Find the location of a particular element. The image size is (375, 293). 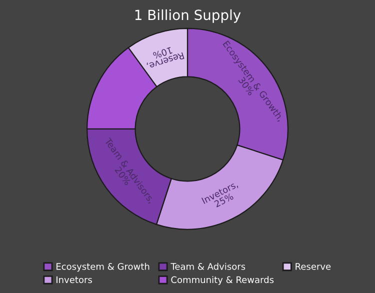

legend-label: Invetors is located at coordinates (74, 280).